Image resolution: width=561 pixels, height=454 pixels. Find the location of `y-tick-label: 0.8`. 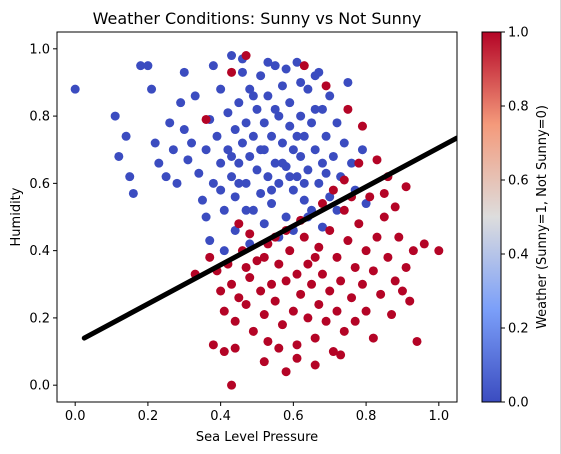

y-tick-label: 0.8 is located at coordinates (39, 117).